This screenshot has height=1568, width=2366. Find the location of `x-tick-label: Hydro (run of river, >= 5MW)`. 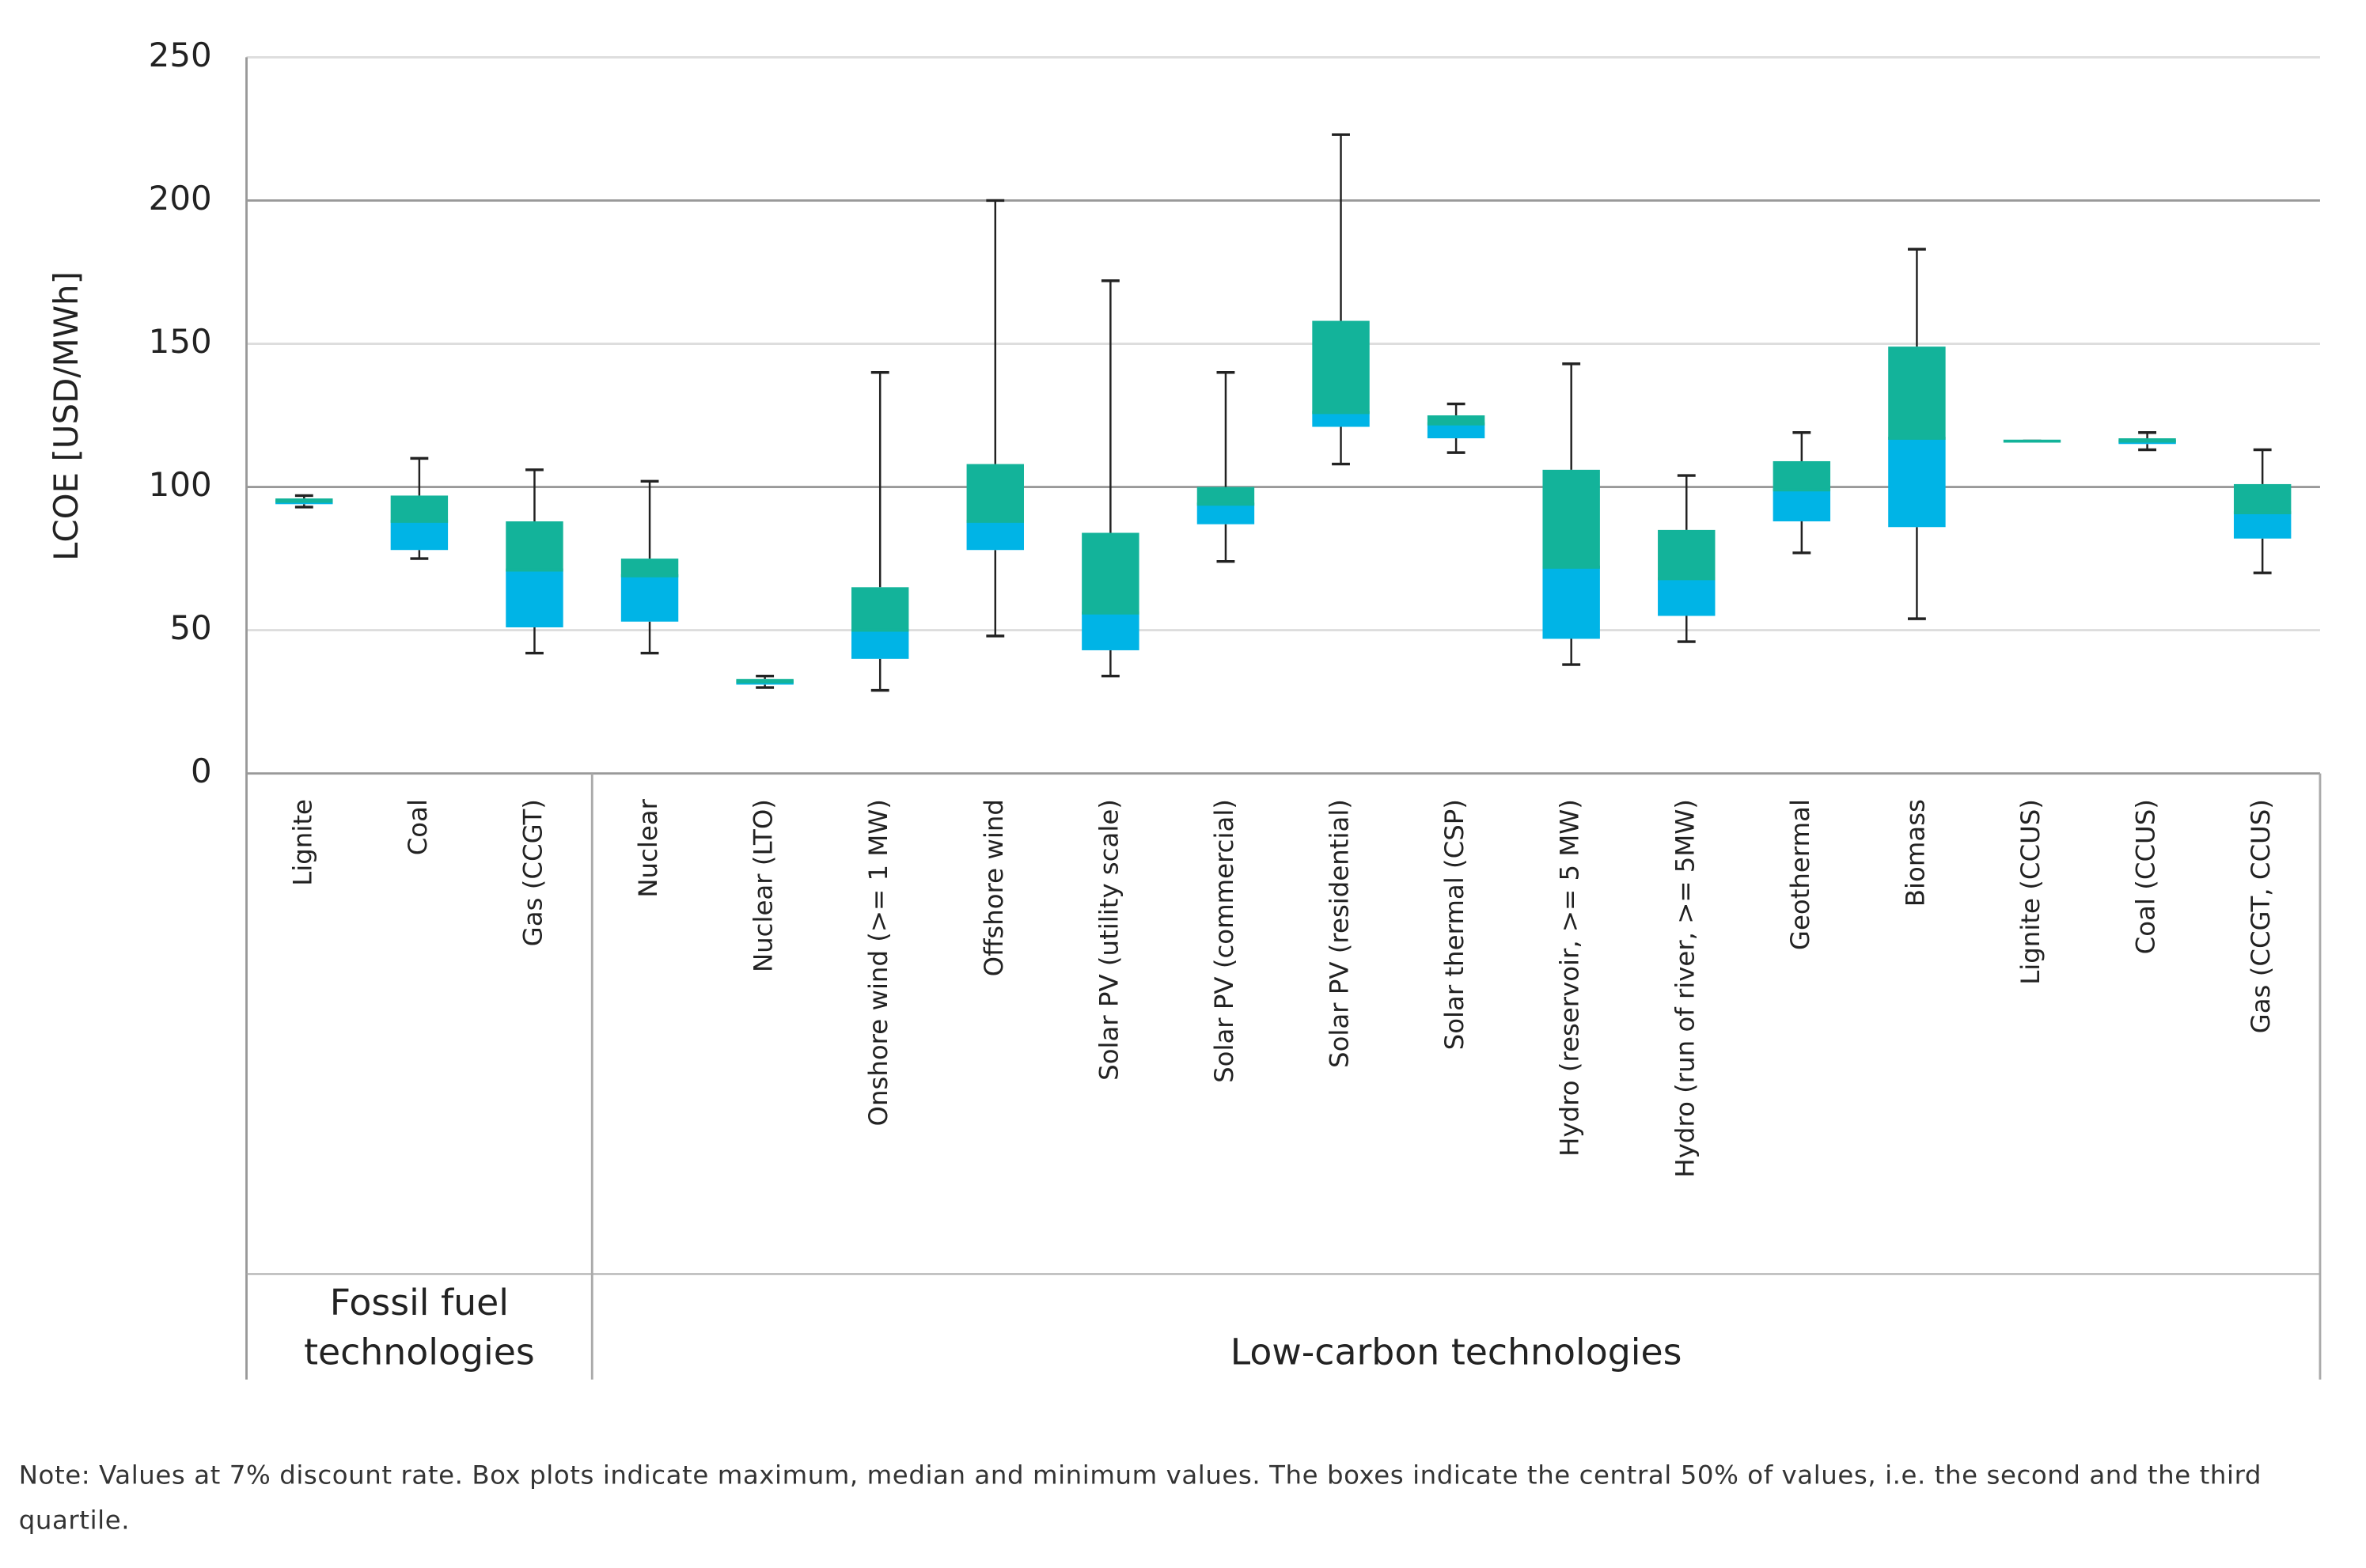

x-tick-label: Hydro (run of river, >= 5MW) is located at coordinates (1685, 988).